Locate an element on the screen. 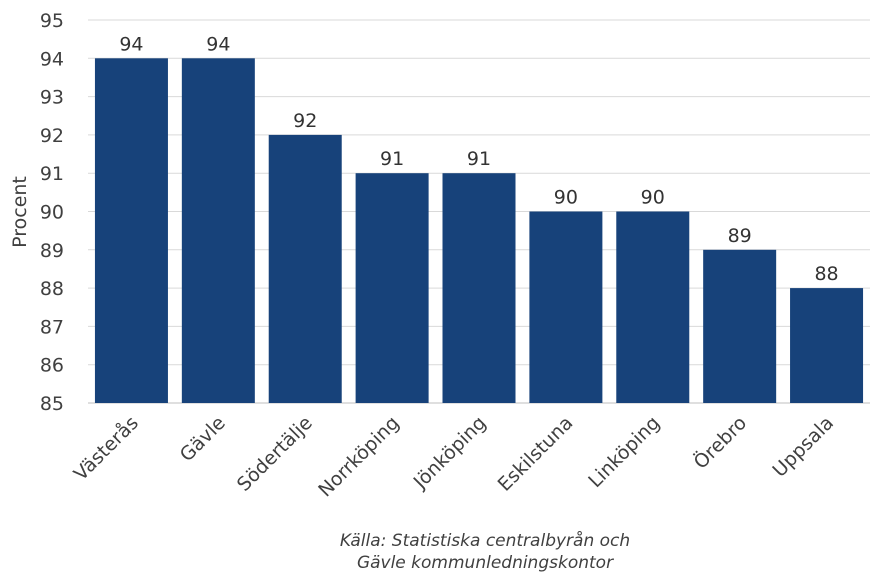 Image resolution: width=870 pixels, height=574 pixels. data-label: 88 is located at coordinates (826, 274).